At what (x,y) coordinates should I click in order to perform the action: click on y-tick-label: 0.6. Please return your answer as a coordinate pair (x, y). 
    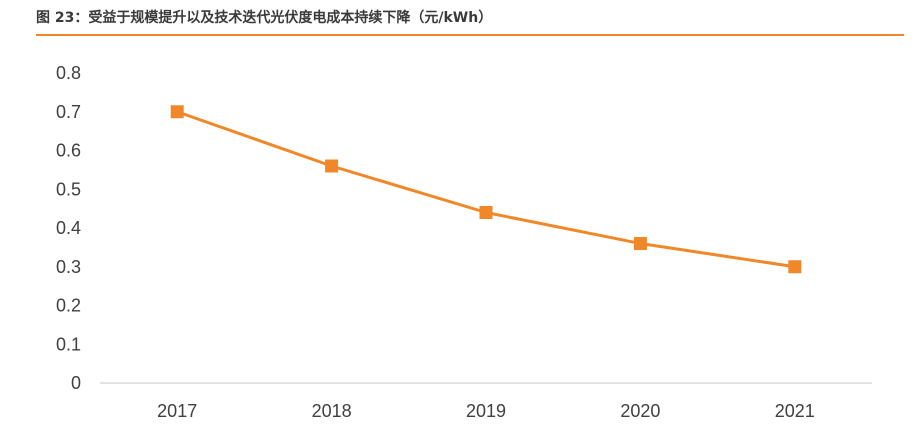
    Looking at the image, I should click on (68, 151).